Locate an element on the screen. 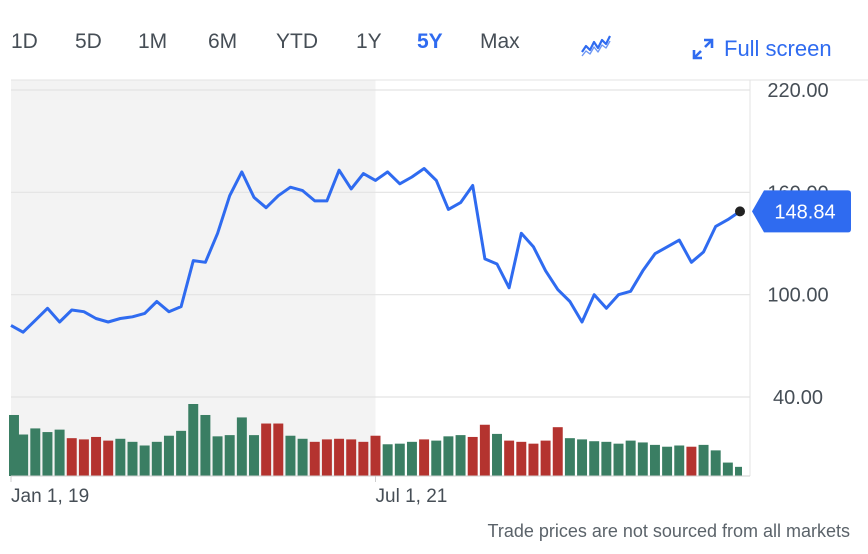 Image resolution: width=868 pixels, height=554 pixels. x-tick-label: Jan 1, 19 is located at coordinates (50, 496).